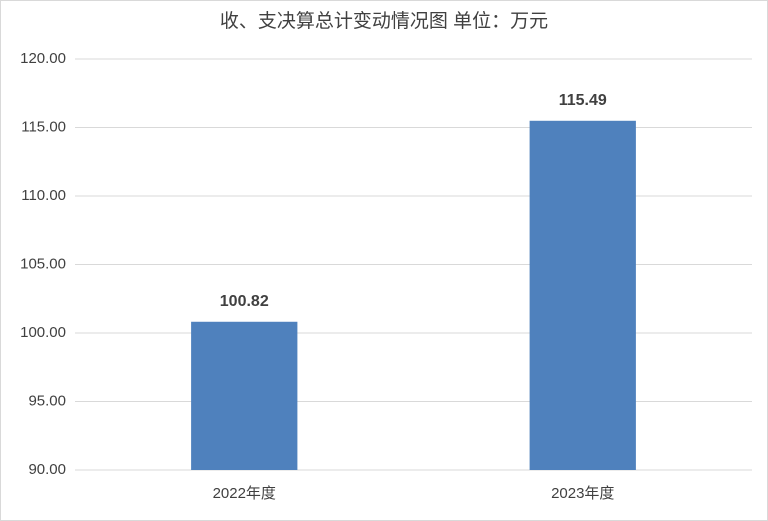 The image size is (768, 521). What do you see at coordinates (43, 263) in the screenshot?
I see `y-tick-label: 105.00` at bounding box center [43, 263].